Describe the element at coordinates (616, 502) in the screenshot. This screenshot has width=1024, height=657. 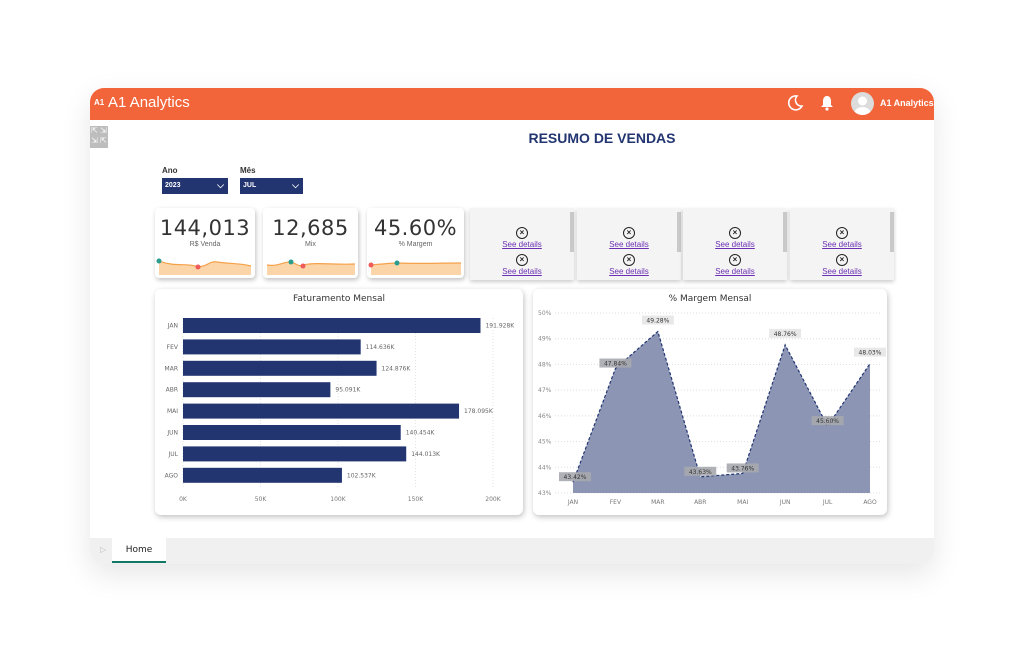
I see `x-tick-label: FEV` at that location.